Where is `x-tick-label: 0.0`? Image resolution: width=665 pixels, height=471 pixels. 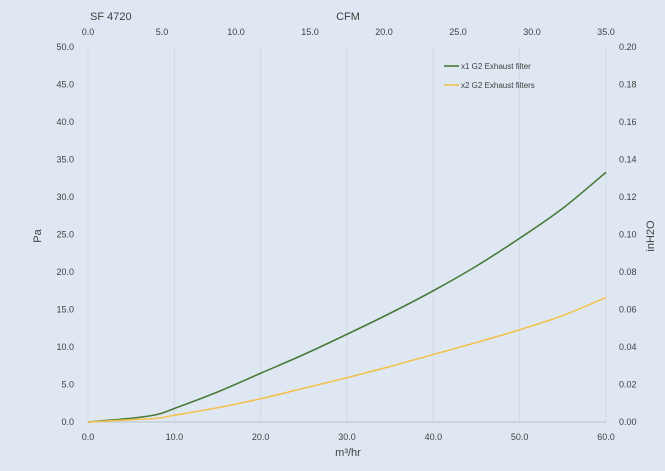
x-tick-label: 0.0 is located at coordinates (88, 437).